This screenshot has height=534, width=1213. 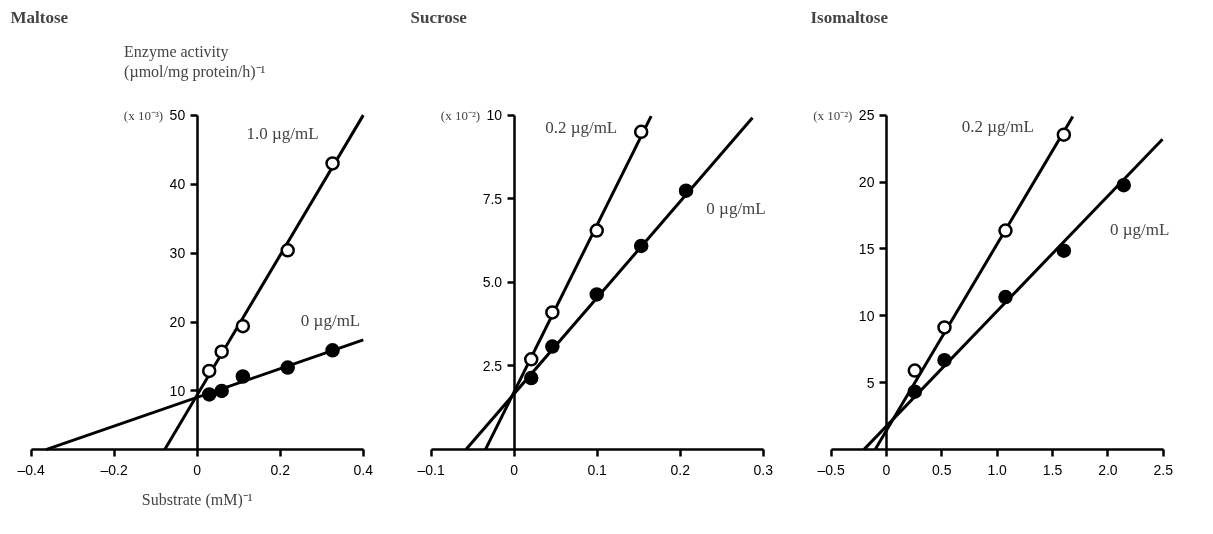 I want to click on chart-title: Isomaltose, so click(x=849, y=17).